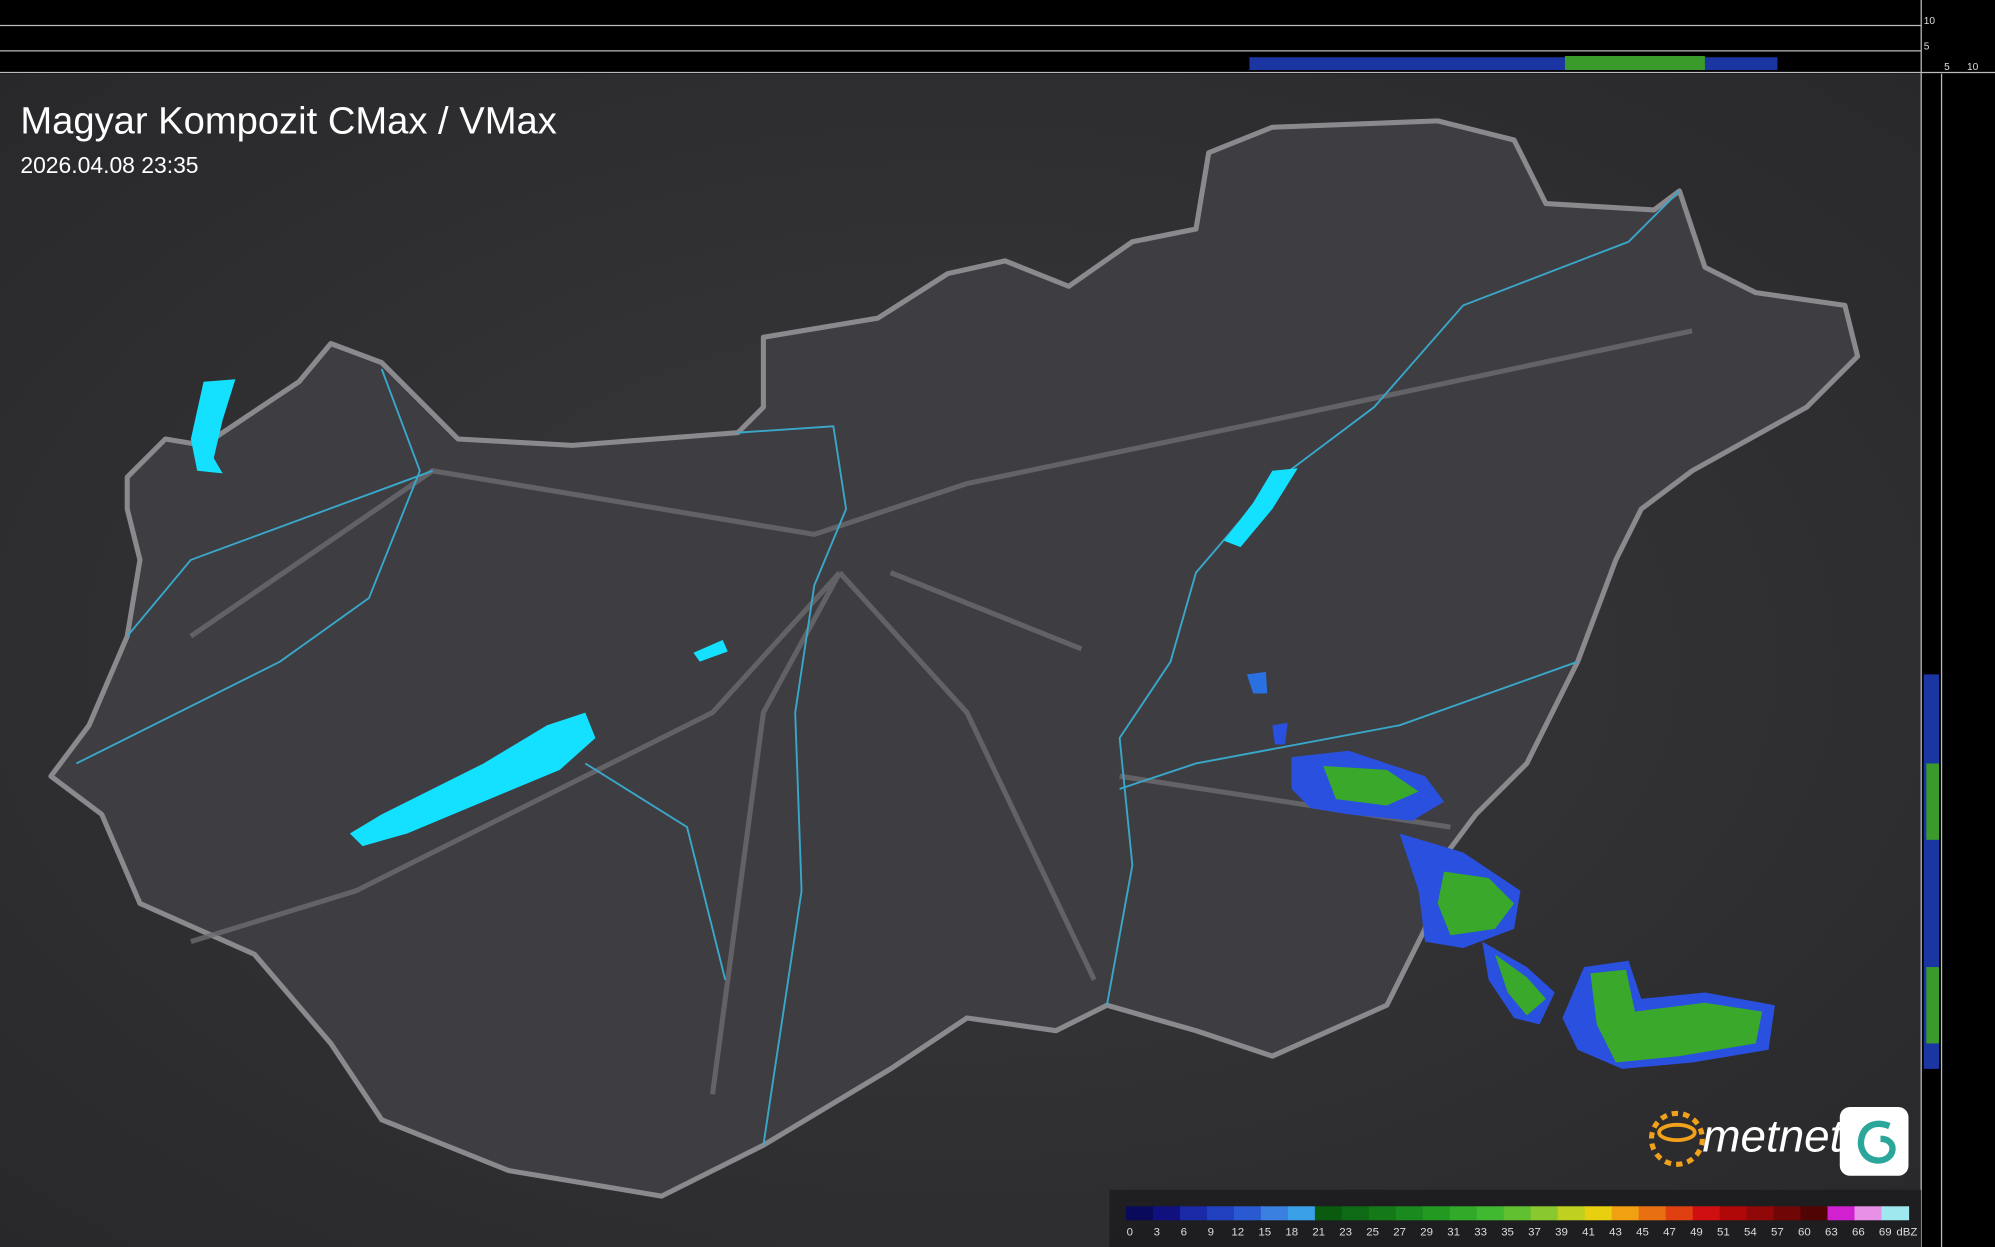 This screenshot has height=1247, width=1995. Describe the element at coordinates (1345, 1233) in the screenshot. I see `legend-label: 23` at that location.